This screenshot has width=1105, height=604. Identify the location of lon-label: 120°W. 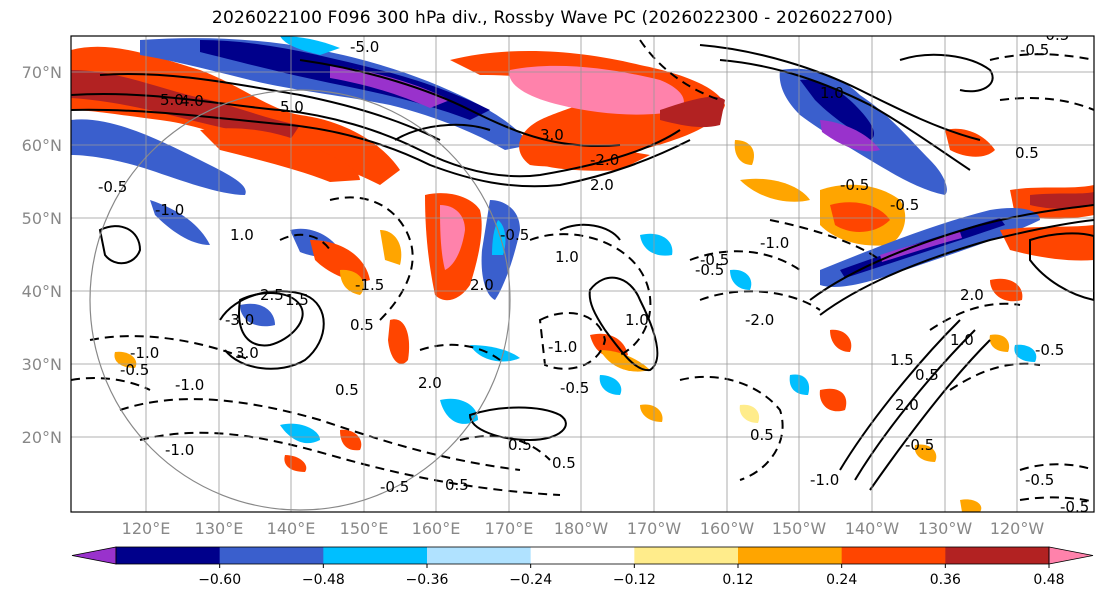
(1017, 528).